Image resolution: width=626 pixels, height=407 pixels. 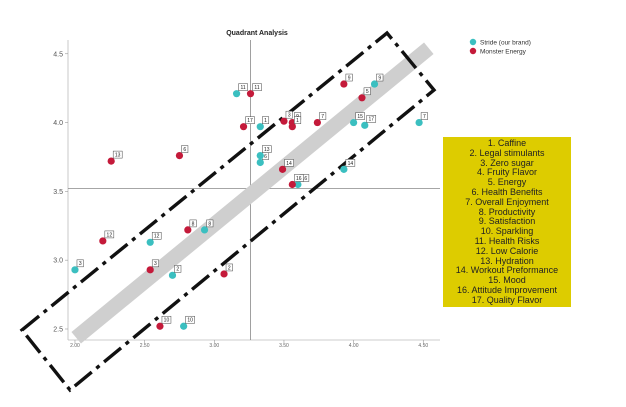 What do you see at coordinates (284, 346) in the screenshot?
I see `x-tick-label: 3.50` at bounding box center [284, 346].